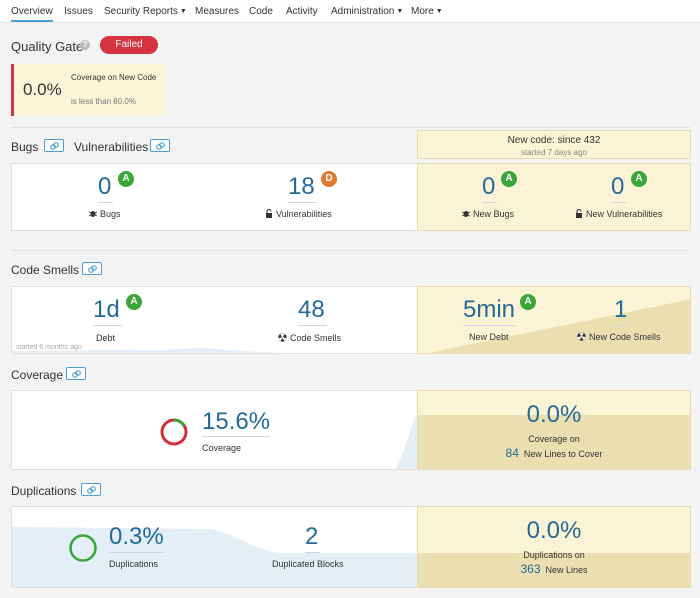  Describe the element at coordinates (85, 45) in the screenshot. I see `help-icon: ?` at that location.